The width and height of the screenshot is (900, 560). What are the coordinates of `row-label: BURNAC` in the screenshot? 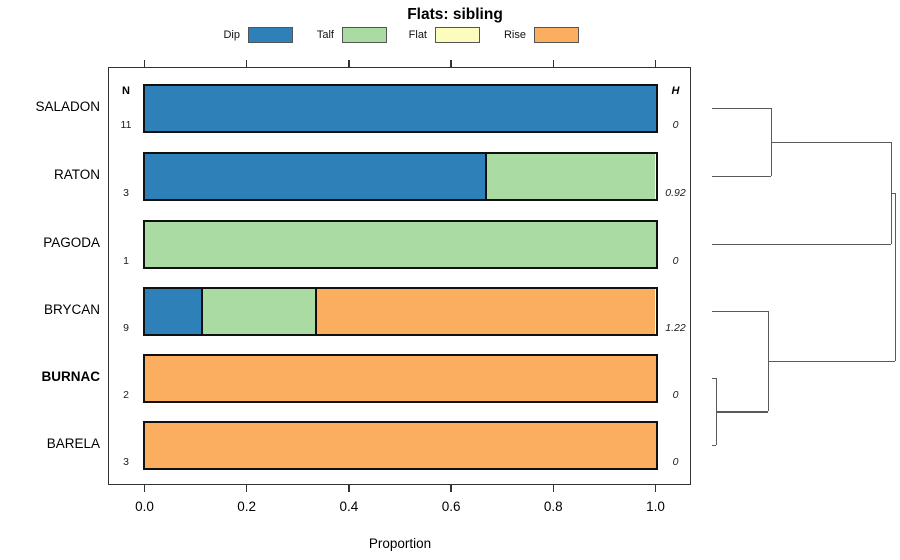 It's located at (71, 376).